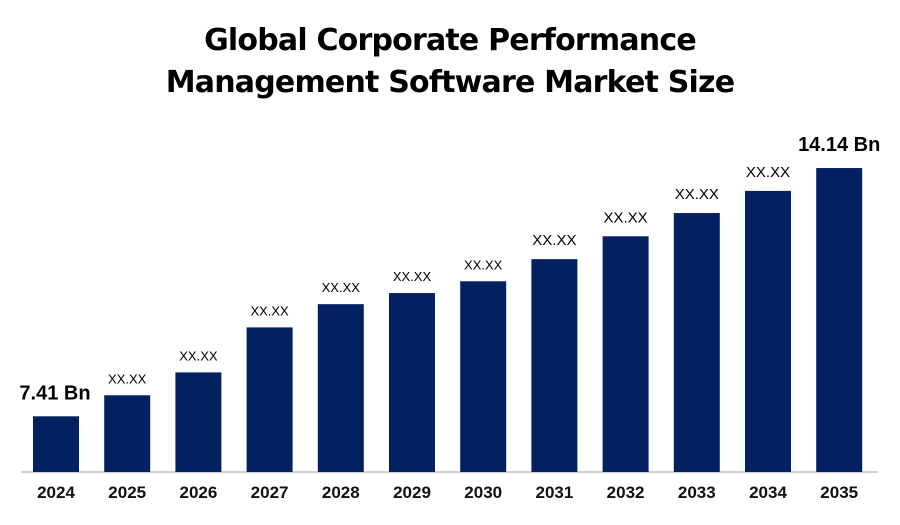 This screenshot has width=900, height=525. I want to click on x-tick-label-2026: 2026, so click(198, 492).